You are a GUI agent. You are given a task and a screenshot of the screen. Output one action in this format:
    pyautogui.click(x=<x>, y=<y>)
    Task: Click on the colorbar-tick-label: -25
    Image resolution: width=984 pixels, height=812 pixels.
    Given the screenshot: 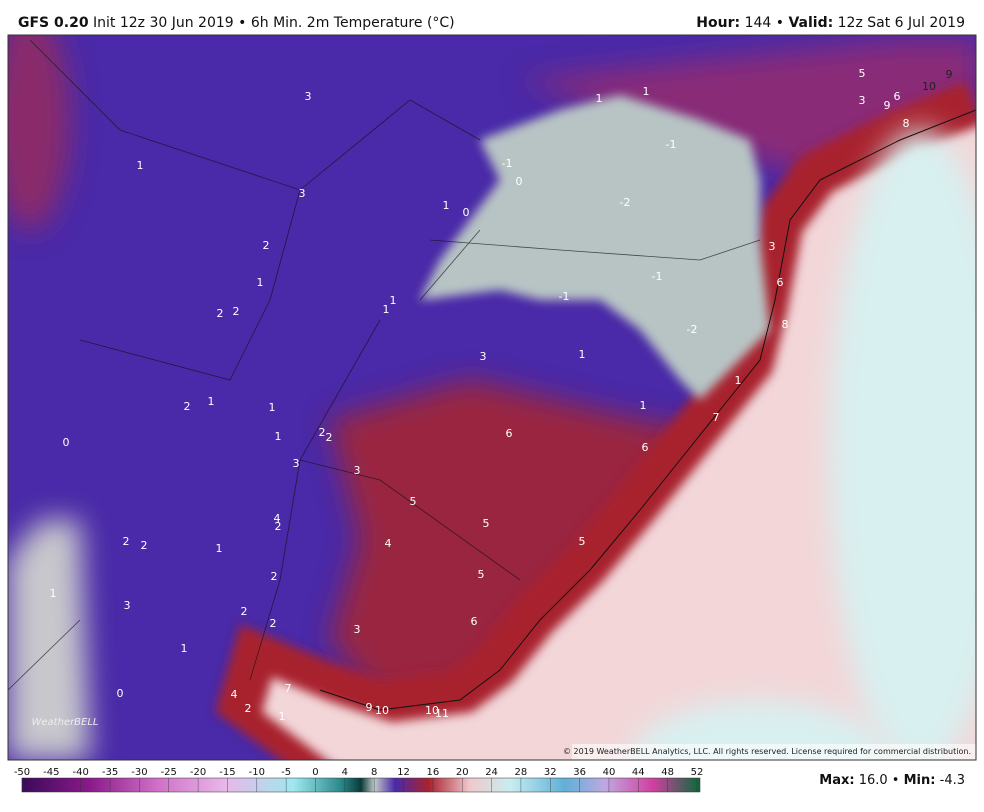 What is the action you would take?
    pyautogui.click(x=169, y=772)
    